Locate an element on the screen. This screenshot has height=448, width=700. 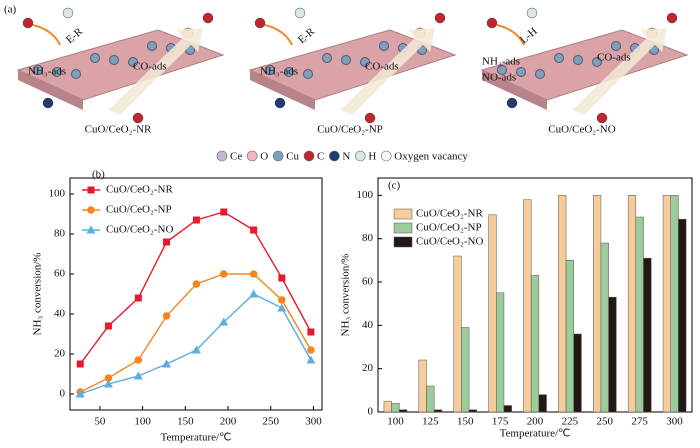
panel-caption: CuO/CeO₂-NP is located at coordinates (350, 130).